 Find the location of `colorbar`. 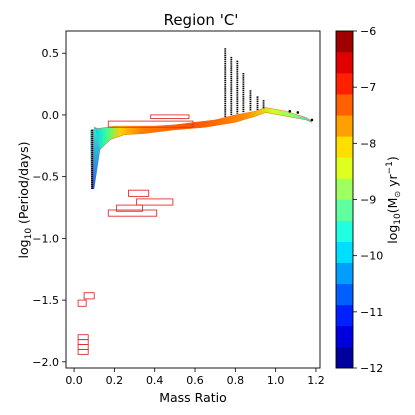

colorbar is located at coordinates (344, 200).